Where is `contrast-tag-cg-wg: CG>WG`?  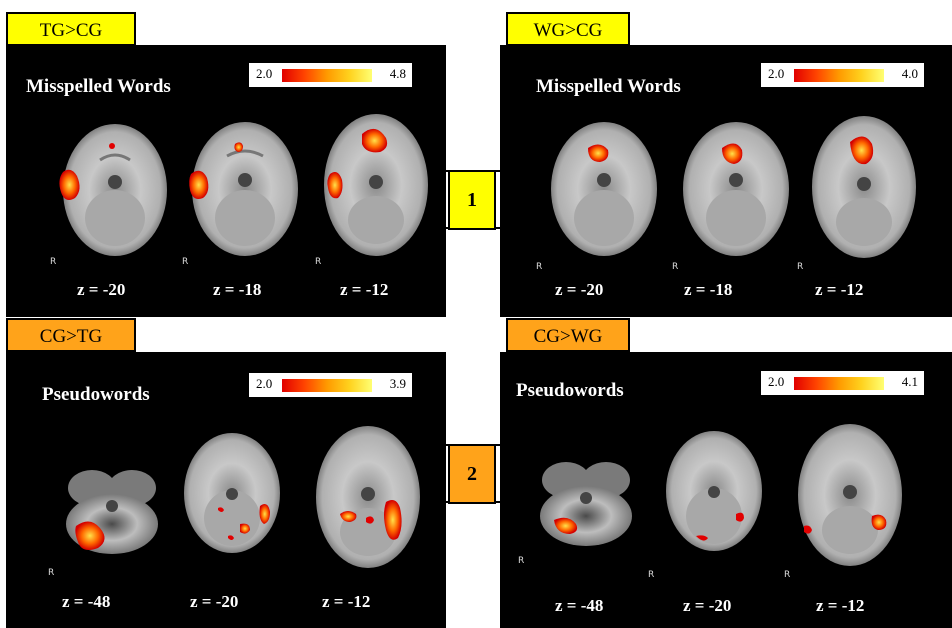
contrast-tag-cg-wg: CG>WG is located at coordinates (568, 335).